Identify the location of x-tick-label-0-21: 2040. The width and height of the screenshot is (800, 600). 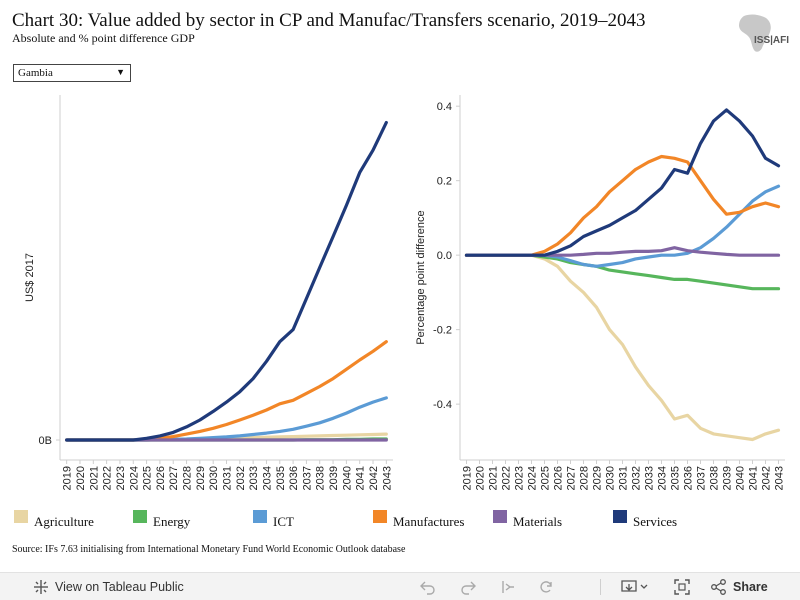
(347, 478).